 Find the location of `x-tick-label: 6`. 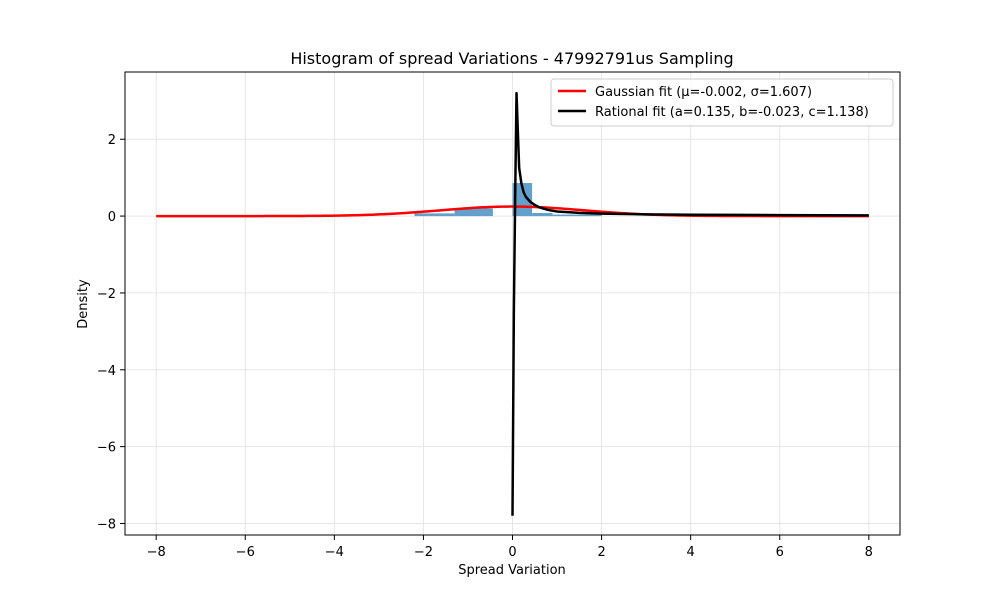

x-tick-label: 6 is located at coordinates (780, 552).